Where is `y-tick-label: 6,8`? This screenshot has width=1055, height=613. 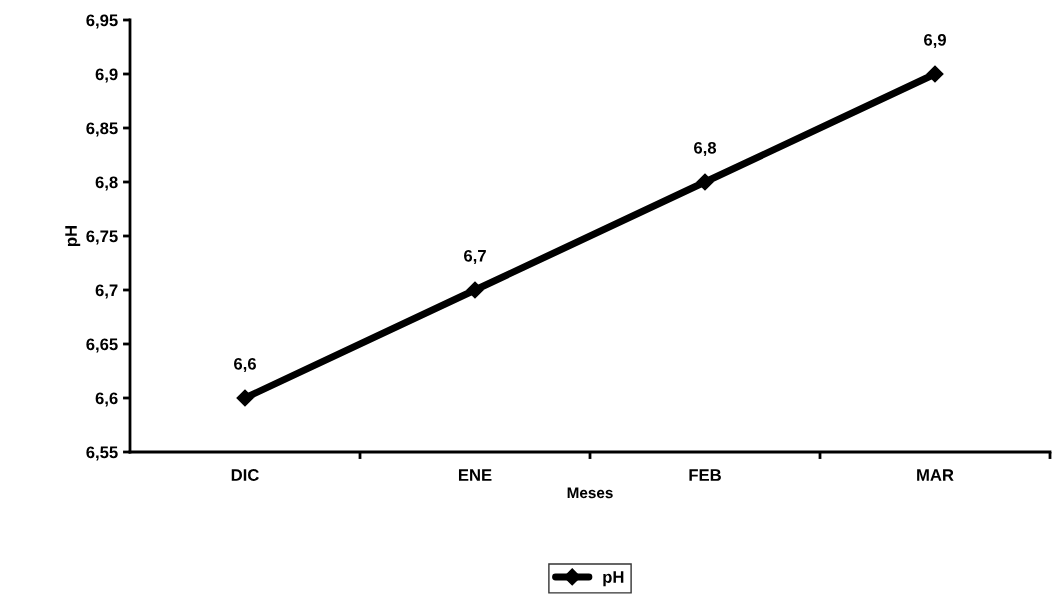
y-tick-label: 6,8 is located at coordinates (106, 183).